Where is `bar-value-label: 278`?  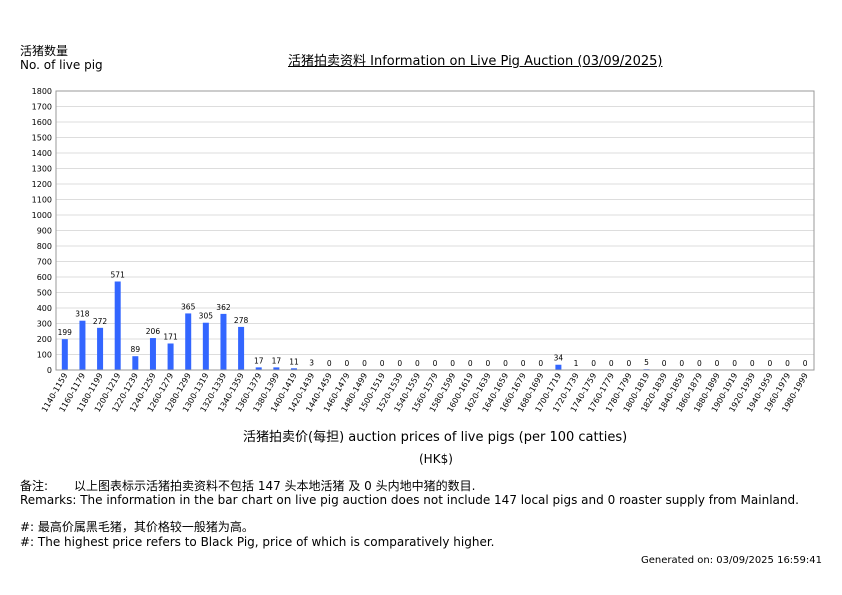
bar-value-label: 278 is located at coordinates (241, 320).